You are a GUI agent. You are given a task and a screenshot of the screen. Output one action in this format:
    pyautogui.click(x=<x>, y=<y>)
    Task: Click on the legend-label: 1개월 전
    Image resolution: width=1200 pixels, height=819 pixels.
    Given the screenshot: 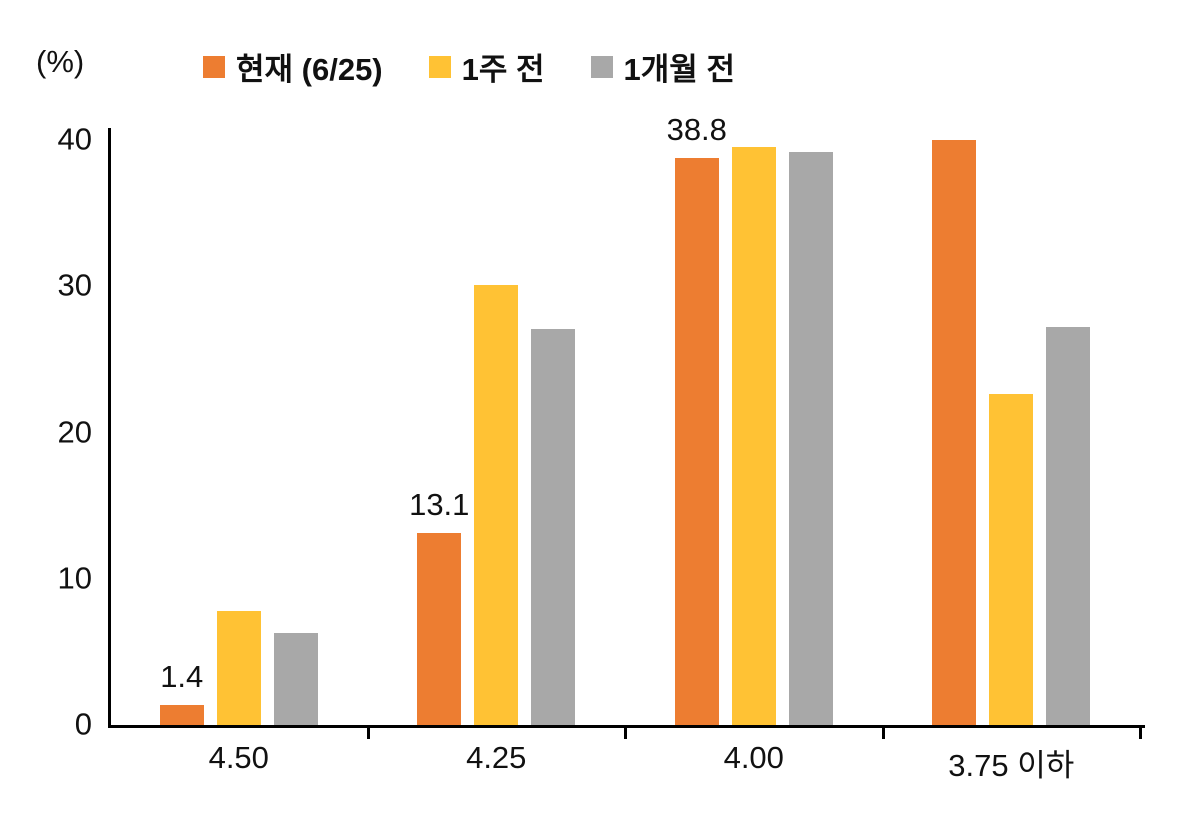 What is the action you would take?
    pyautogui.click(x=679, y=69)
    